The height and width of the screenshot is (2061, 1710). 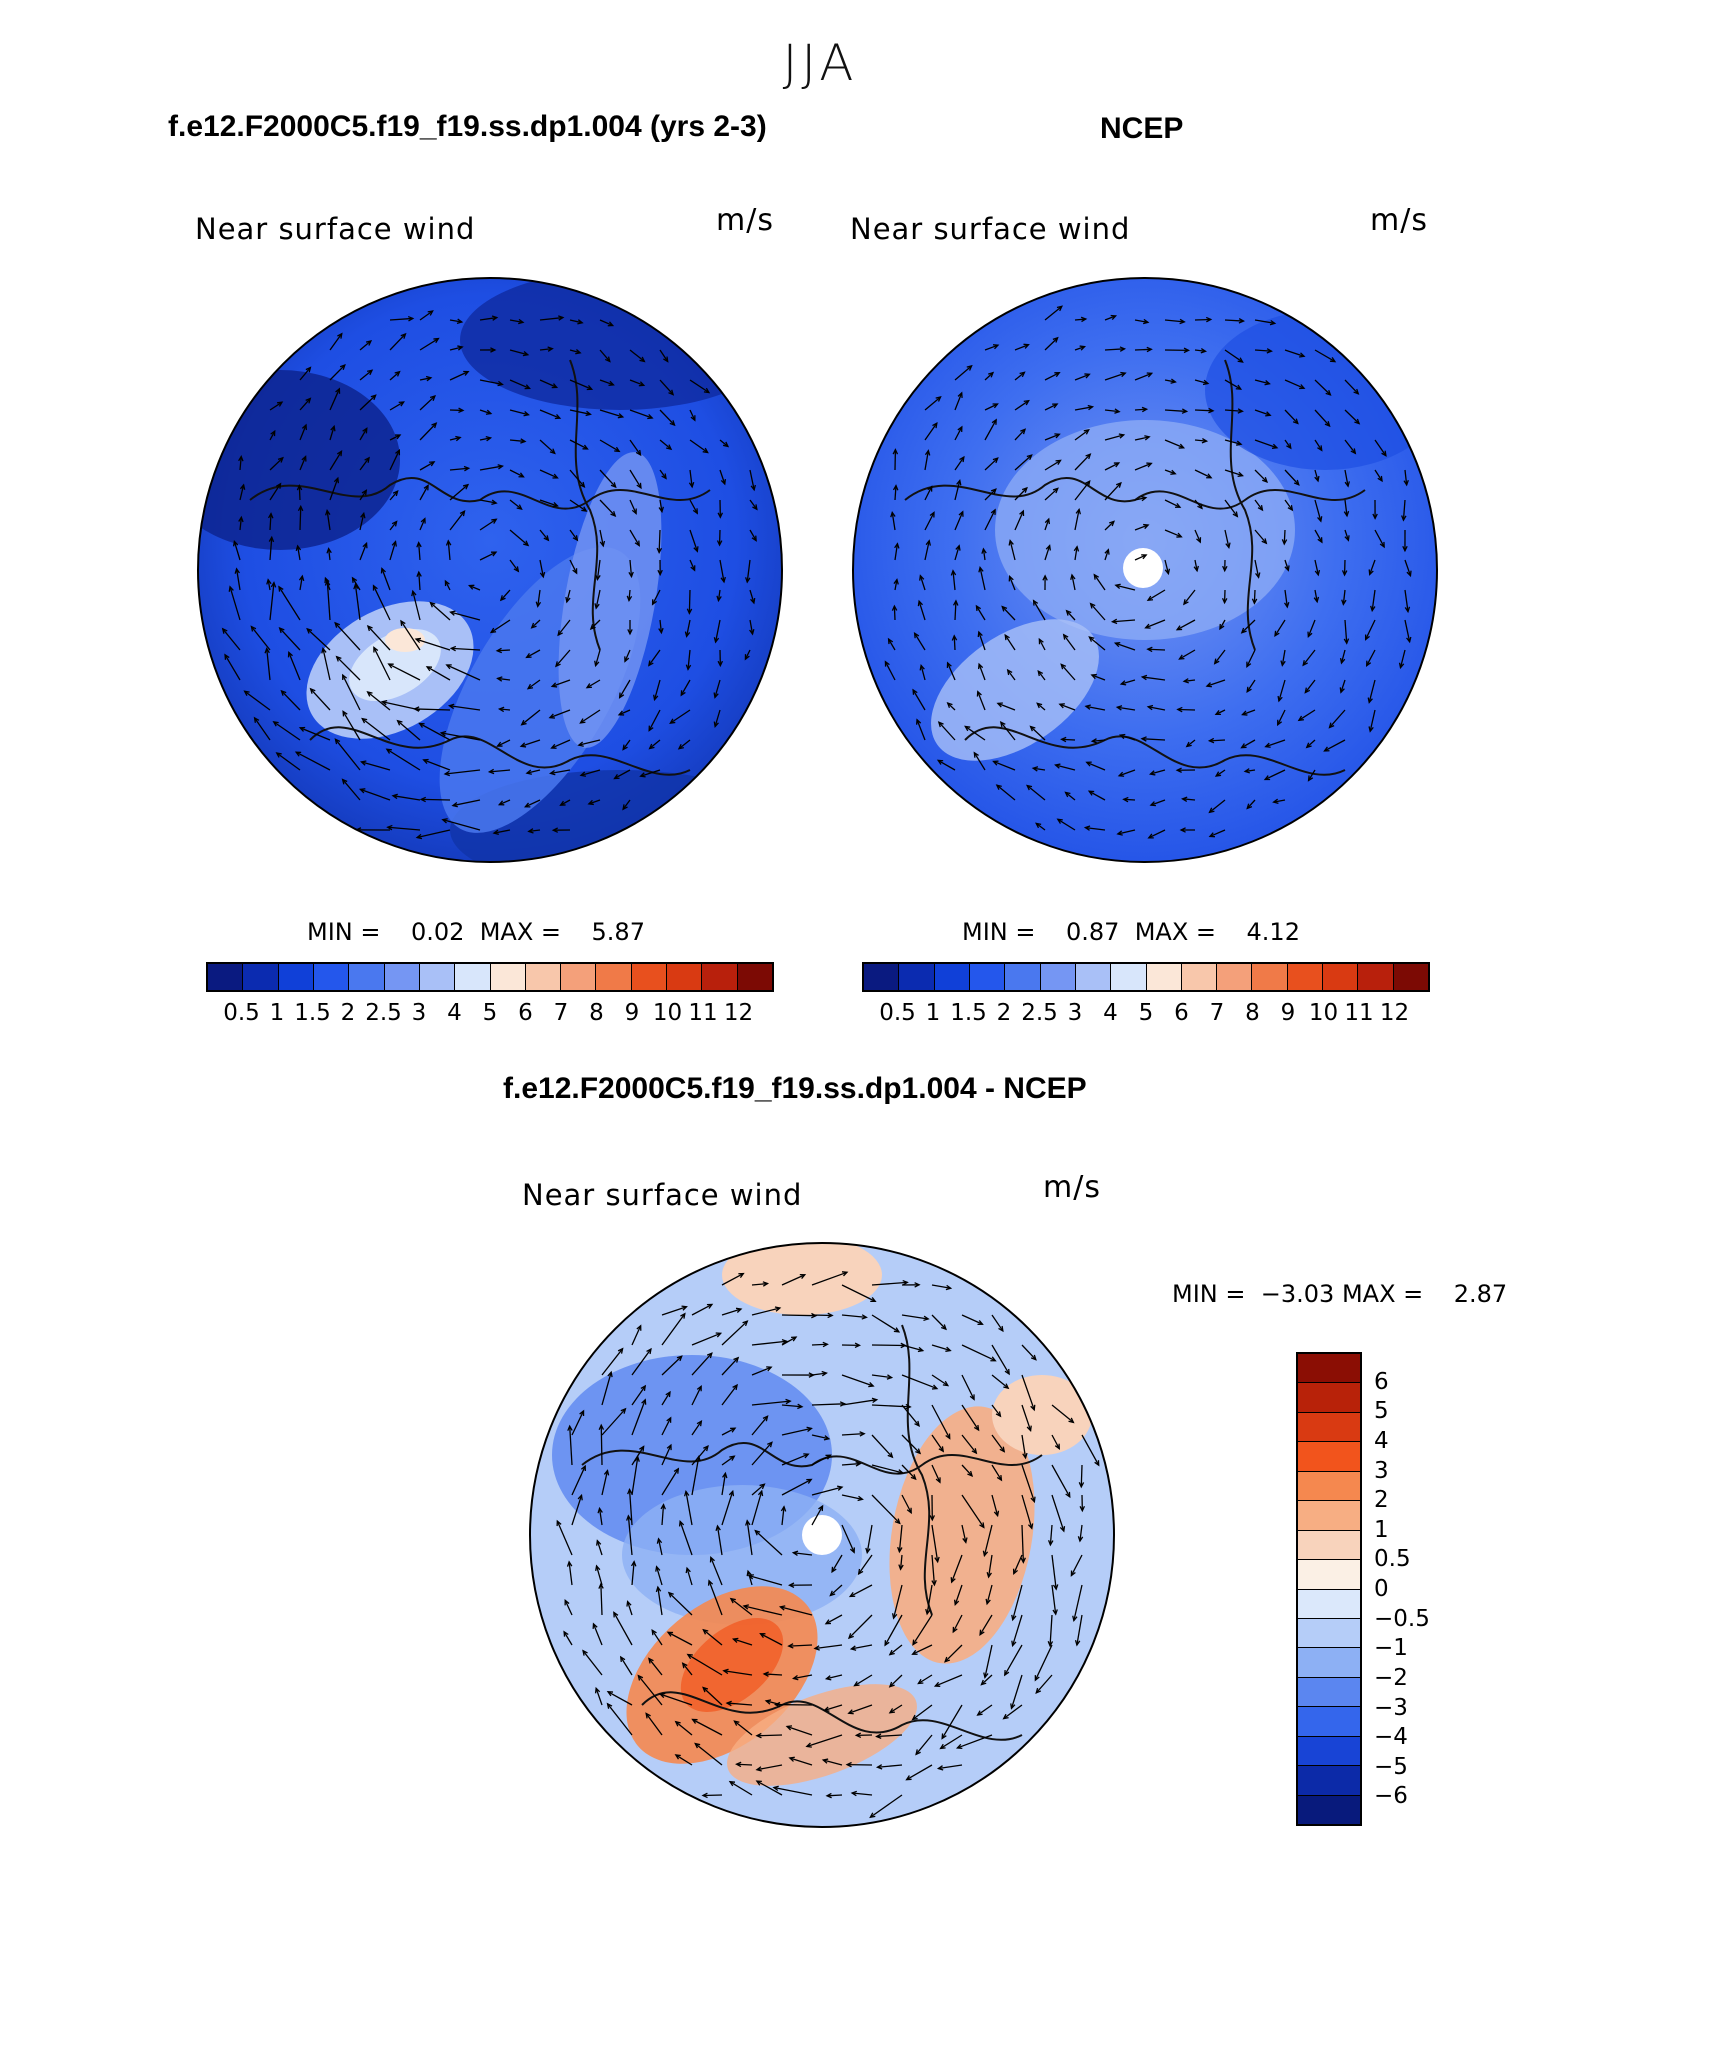 I want to click on diff-max-value: 2.87, so click(x=1480, y=1294).